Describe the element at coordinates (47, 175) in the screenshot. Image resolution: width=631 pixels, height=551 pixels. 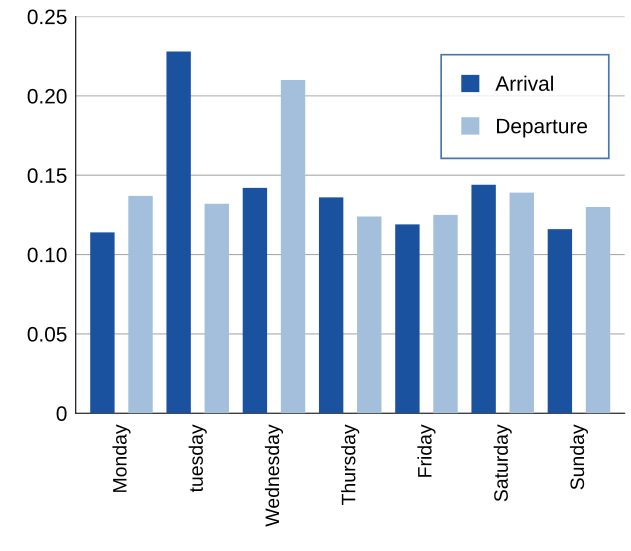
I see `y-tick-label: 0.15` at that location.